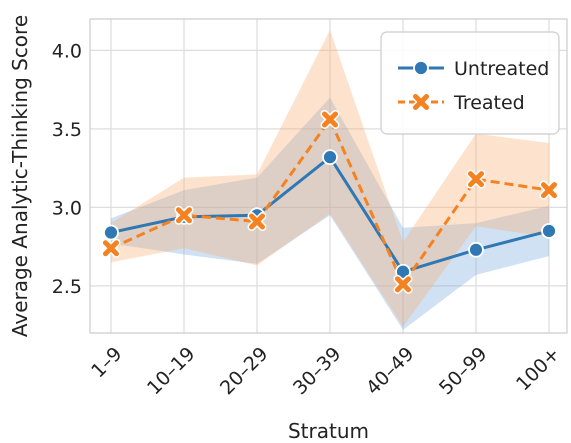 The height and width of the screenshot is (443, 571). What do you see at coordinates (67, 51) in the screenshot?
I see `y-tick-label: 4.0` at bounding box center [67, 51].